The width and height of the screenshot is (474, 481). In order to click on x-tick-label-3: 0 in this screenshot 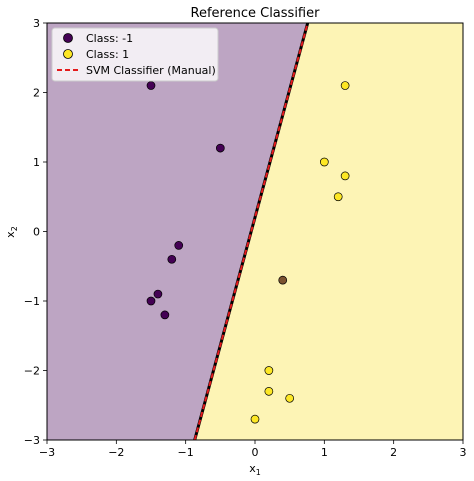, I will do `click(255, 452)`.